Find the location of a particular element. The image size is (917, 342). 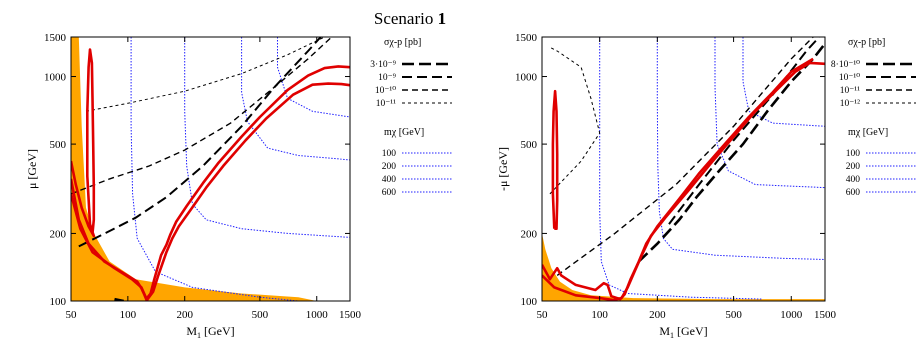

sigma-legend-label-2: 10⁻⁹ is located at coordinates (387, 78).